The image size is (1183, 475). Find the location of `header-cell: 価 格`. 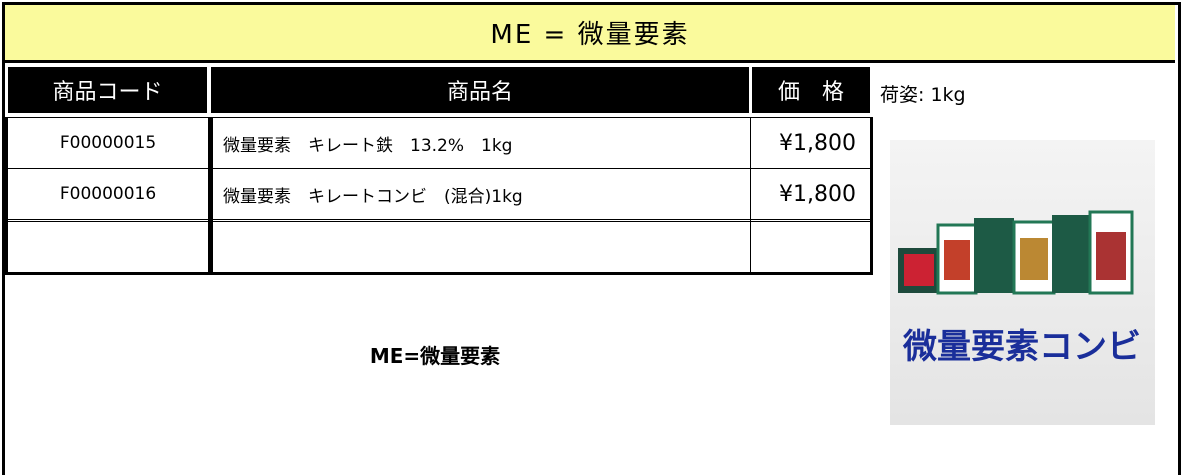

header-cell: 価 格 is located at coordinates (811, 90).